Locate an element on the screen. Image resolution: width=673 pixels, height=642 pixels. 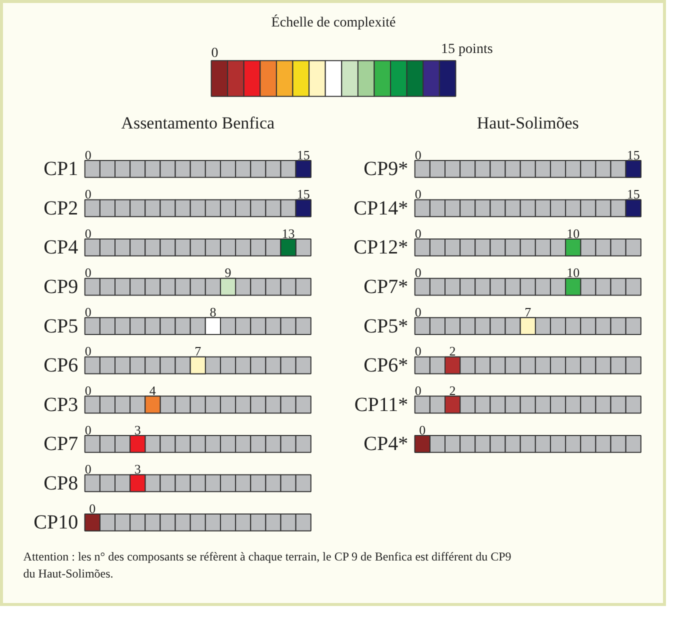
category-label: CP14* is located at coordinates (381, 208).